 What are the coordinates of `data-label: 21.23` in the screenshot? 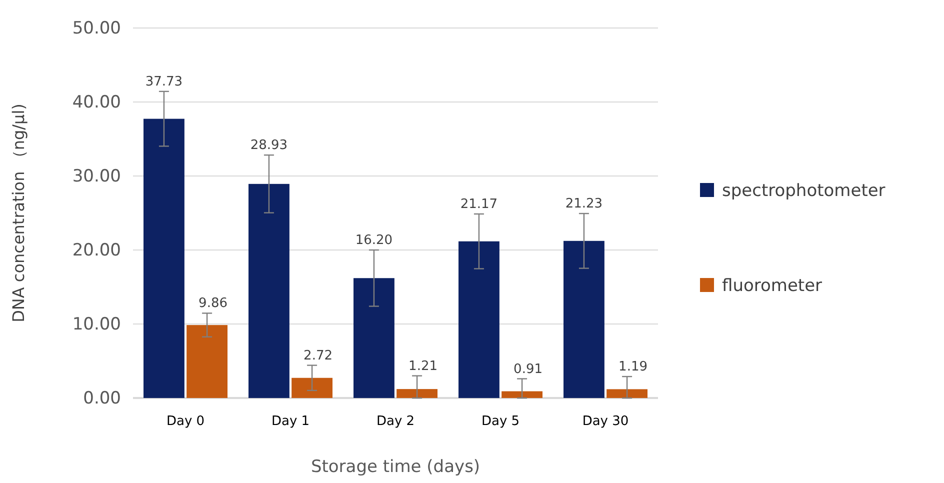 It's located at (584, 204).